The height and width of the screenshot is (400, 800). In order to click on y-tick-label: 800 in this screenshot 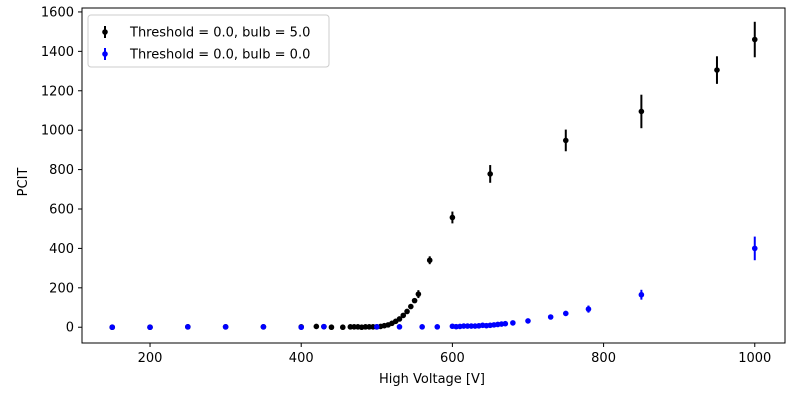, I will do `click(61, 170)`.